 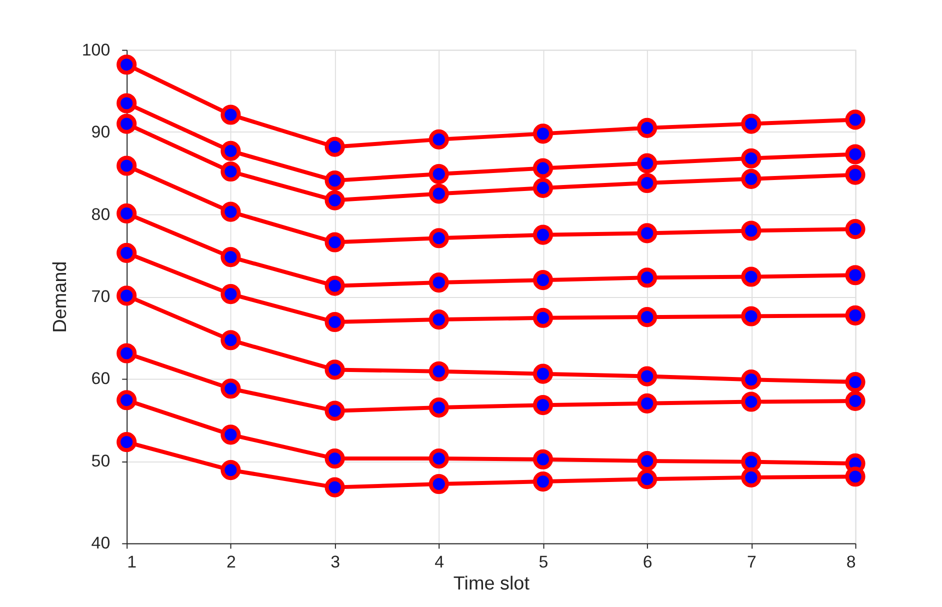 I want to click on x-tick-label: 3, so click(x=335, y=562).